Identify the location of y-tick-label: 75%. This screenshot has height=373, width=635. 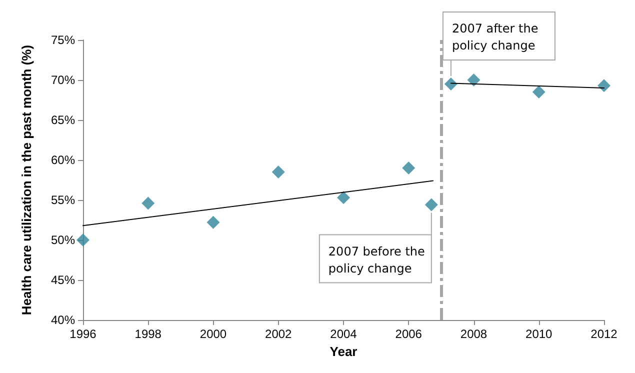
(63, 40).